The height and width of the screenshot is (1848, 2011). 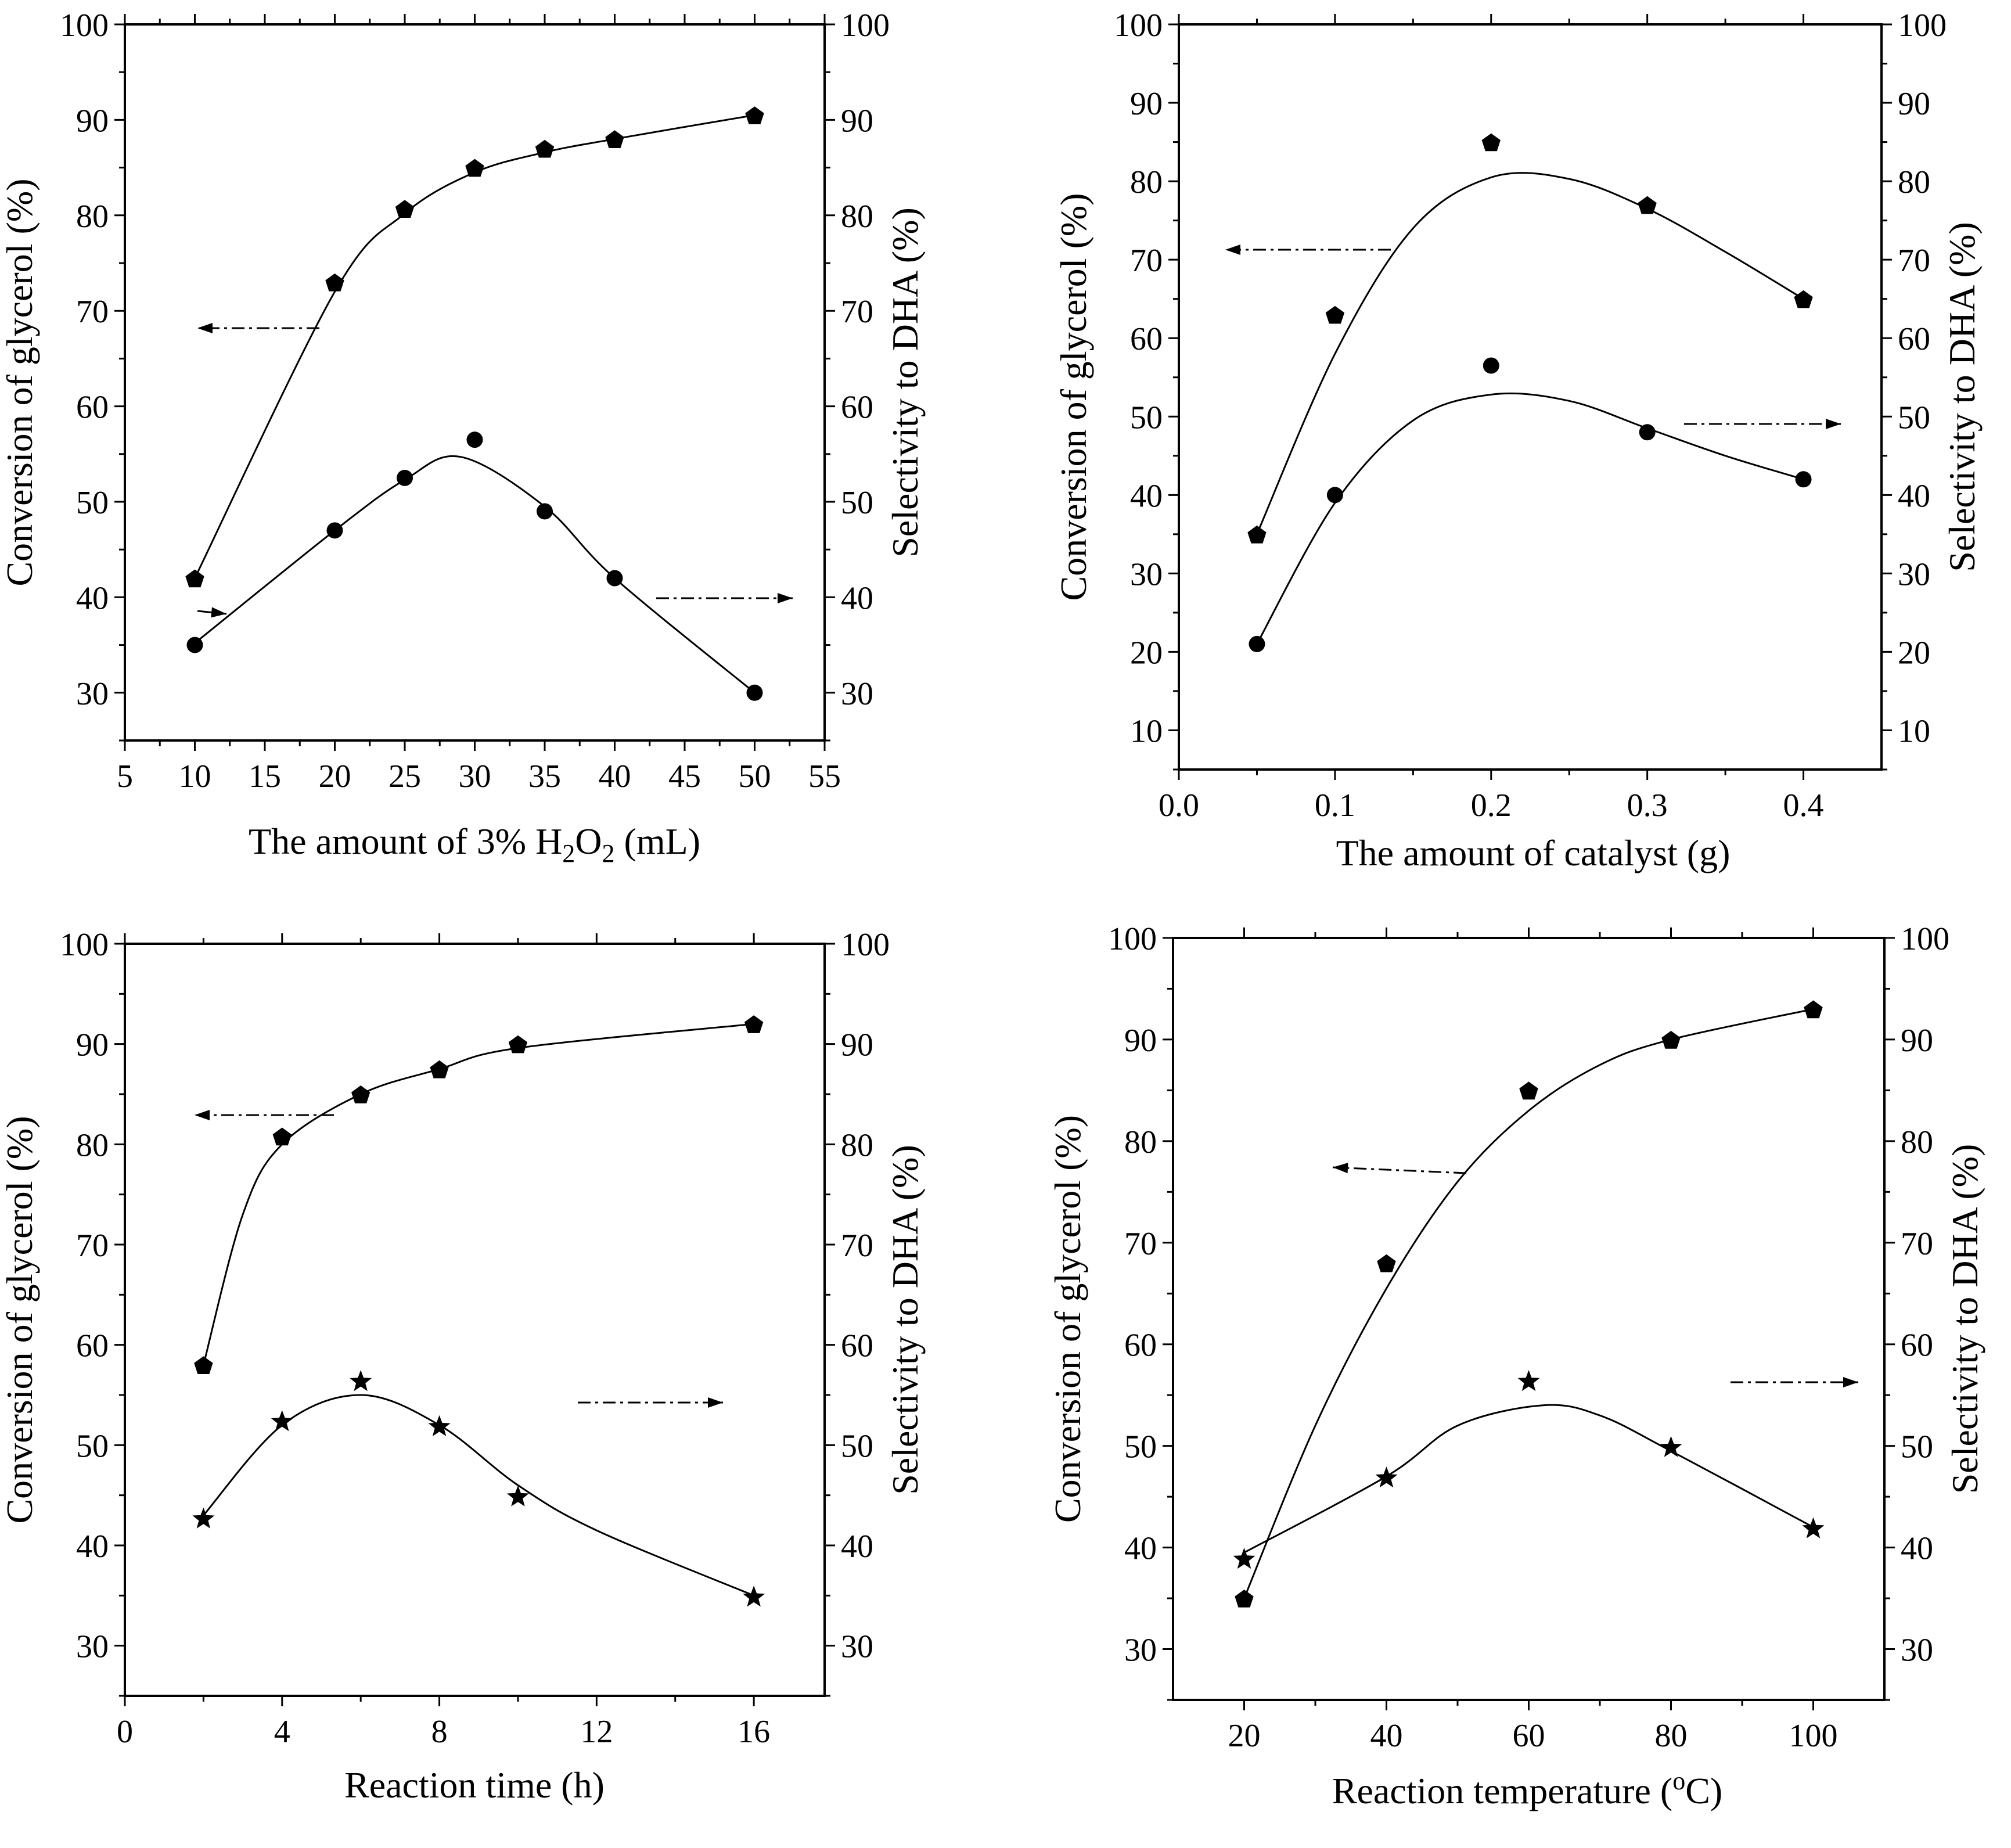 What do you see at coordinates (475, 844) in the screenshot?
I see `x-axis-title: The amount of 3% H2O2 (mL)` at bounding box center [475, 844].